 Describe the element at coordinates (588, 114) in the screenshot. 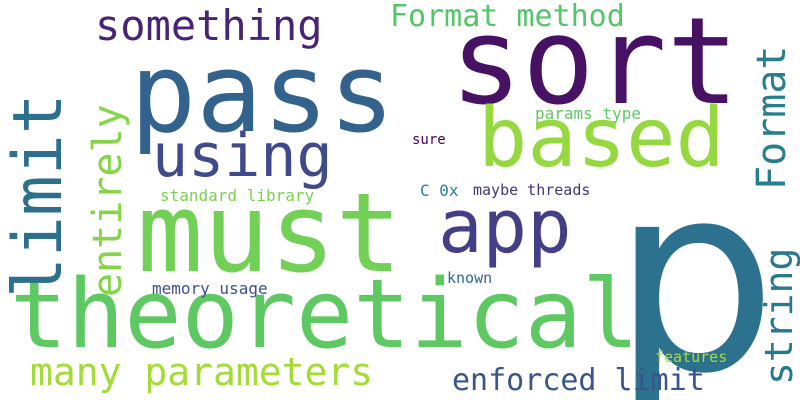

I see `word-params-type: params type` at that location.